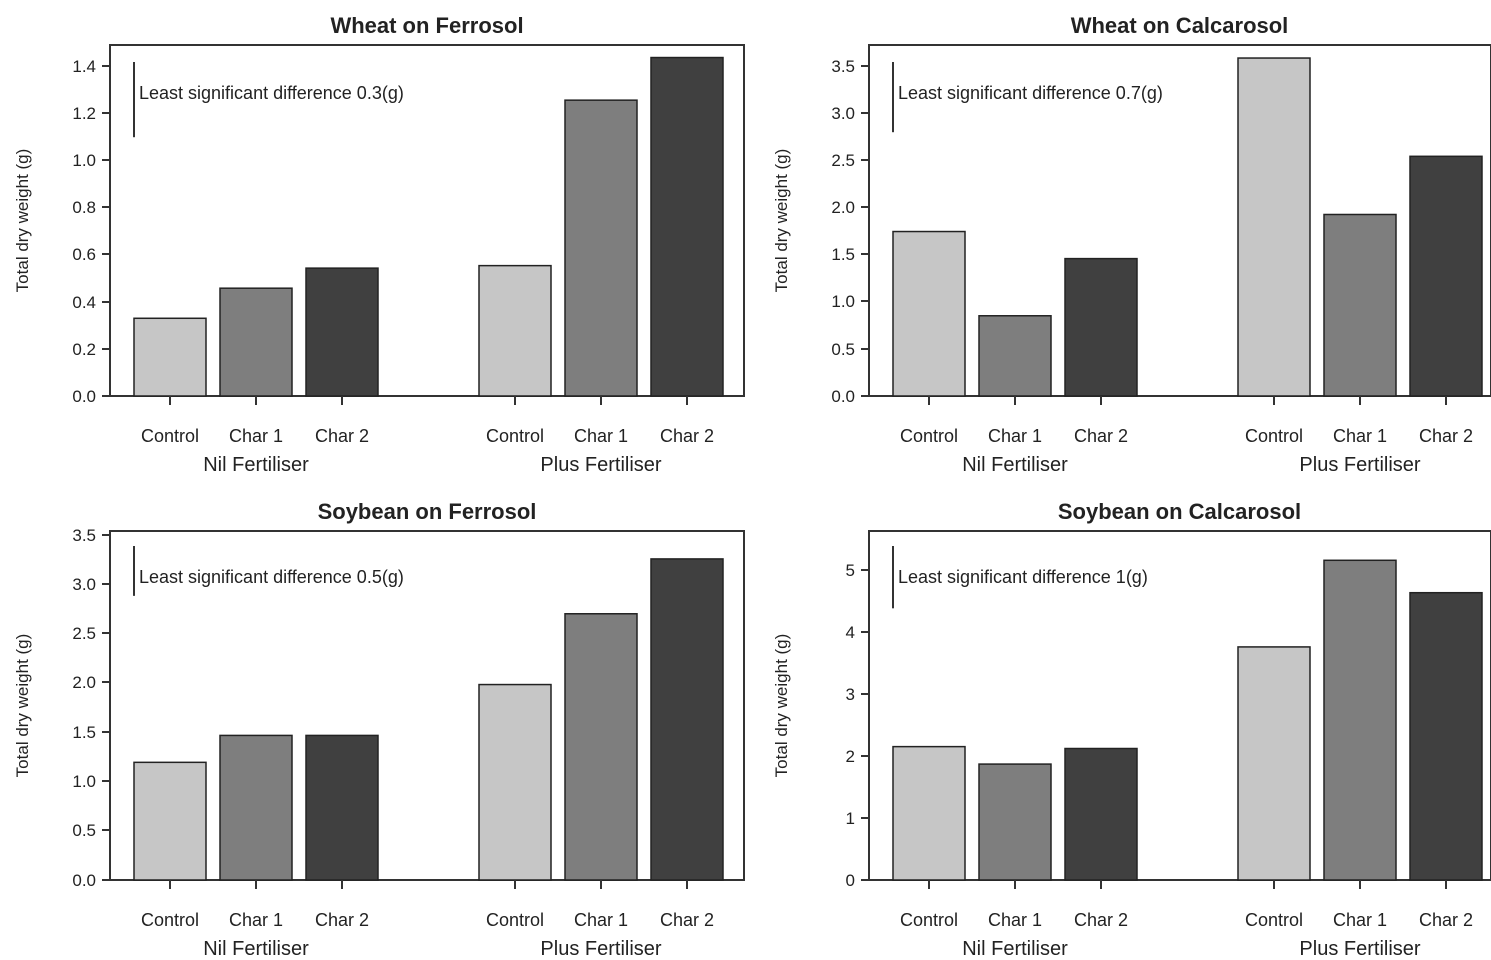 This screenshot has height=960, width=1491. What do you see at coordinates (1180, 25) in the screenshot?
I see `chart-title: Wheat on Calcarosol` at bounding box center [1180, 25].